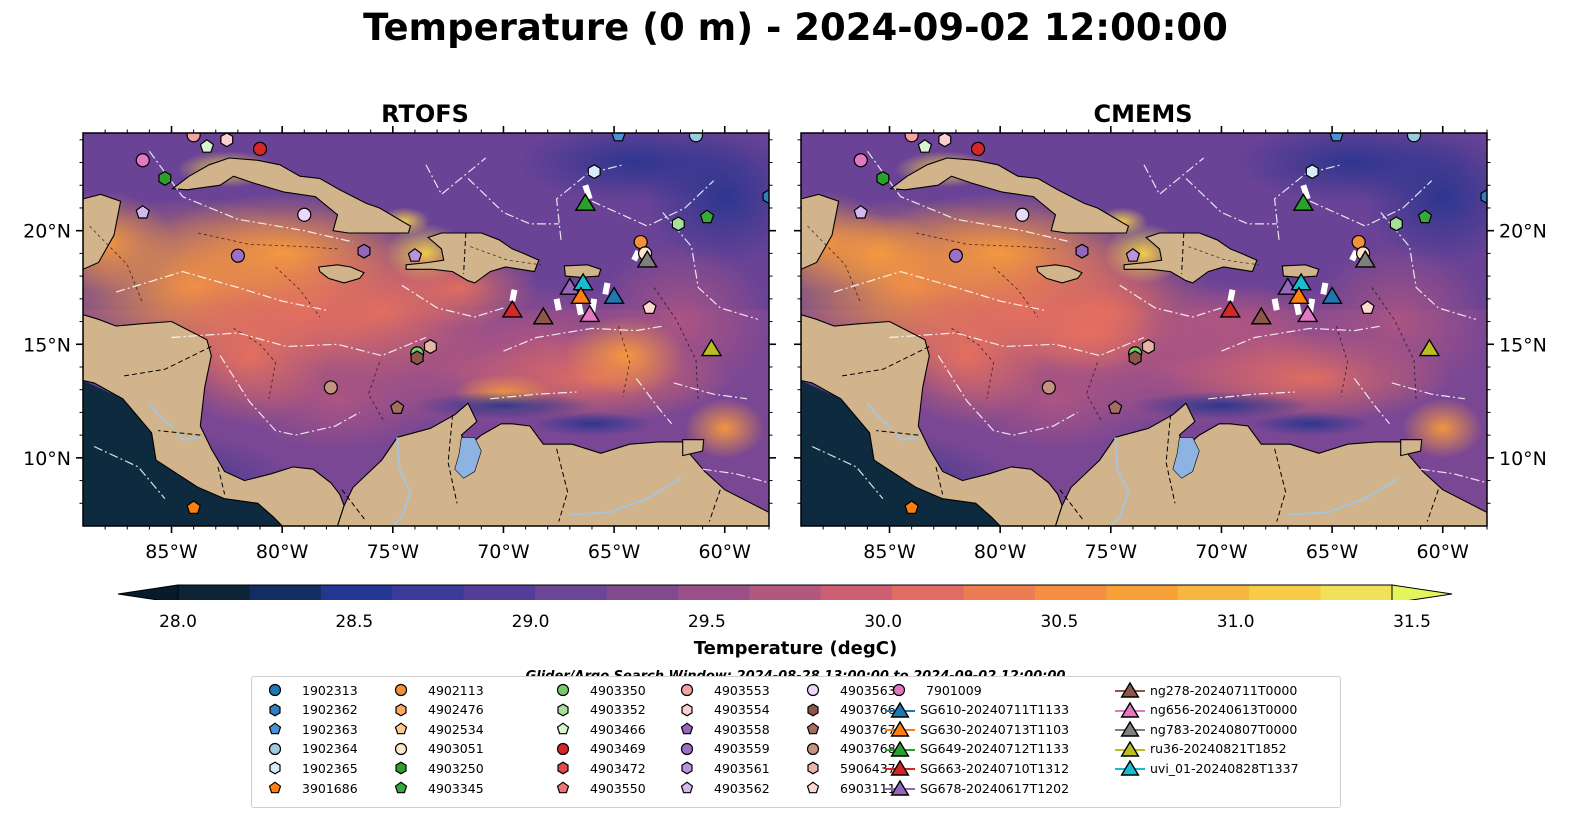 The width and height of the screenshot is (1591, 829). Describe the element at coordinates (1000, 552) in the screenshot. I see `x-tick-label: 80°W` at that location.